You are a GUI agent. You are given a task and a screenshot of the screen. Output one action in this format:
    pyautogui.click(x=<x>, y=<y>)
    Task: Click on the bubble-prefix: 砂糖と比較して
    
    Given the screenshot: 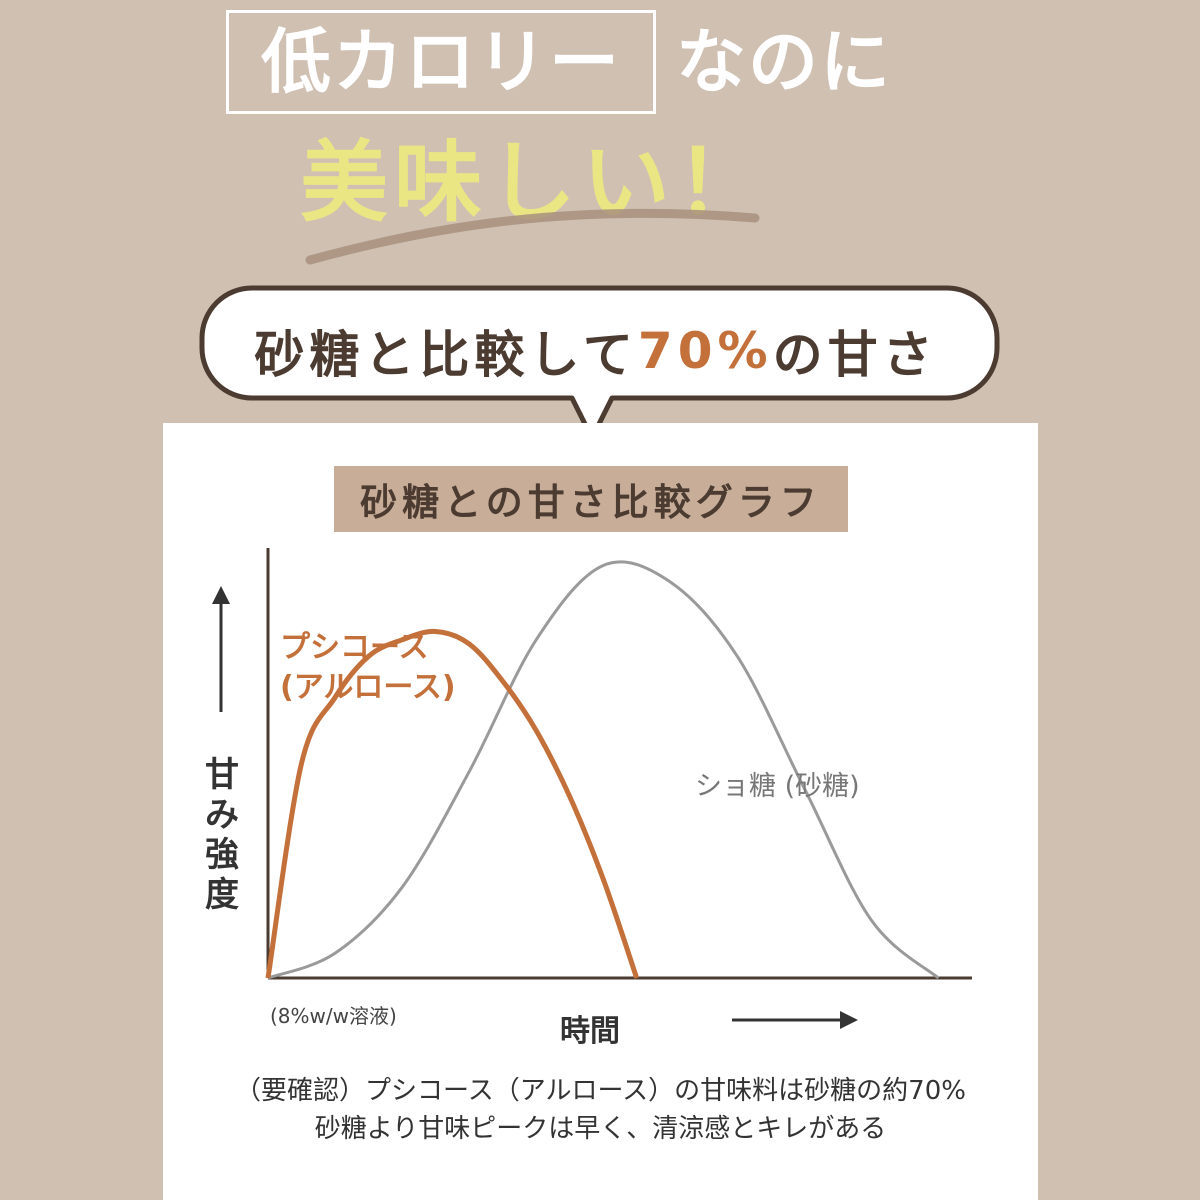 What is the action you would take?
    pyautogui.click(x=446, y=355)
    